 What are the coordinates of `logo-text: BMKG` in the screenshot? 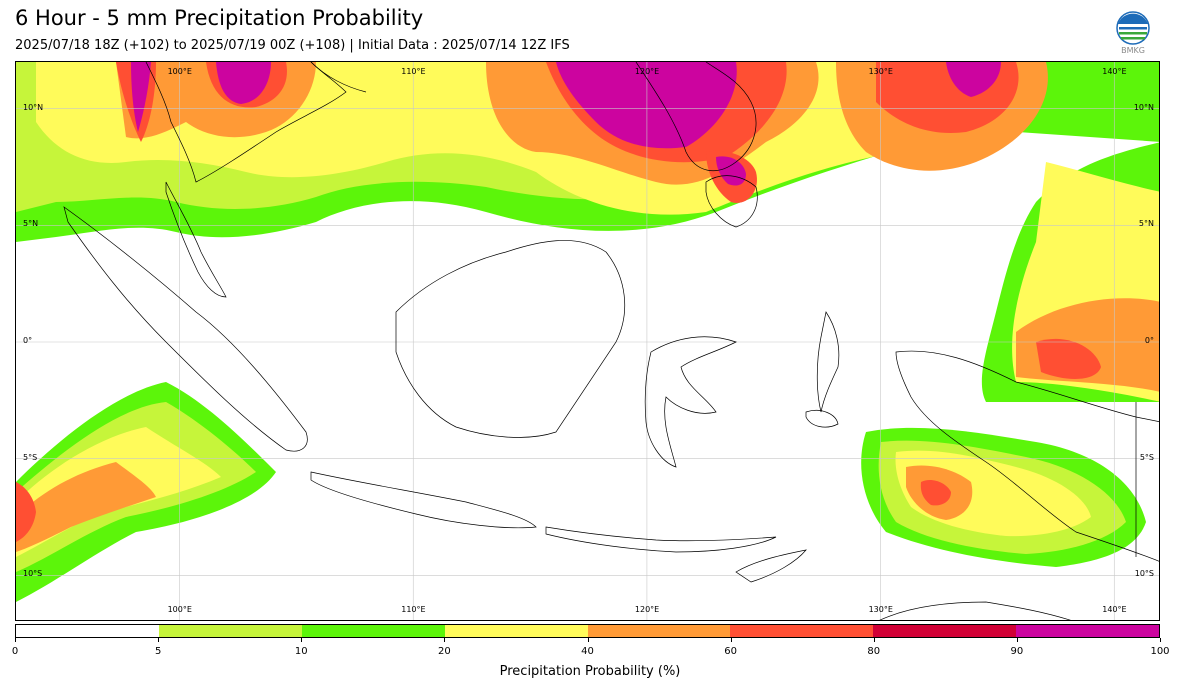 It's located at (1133, 50).